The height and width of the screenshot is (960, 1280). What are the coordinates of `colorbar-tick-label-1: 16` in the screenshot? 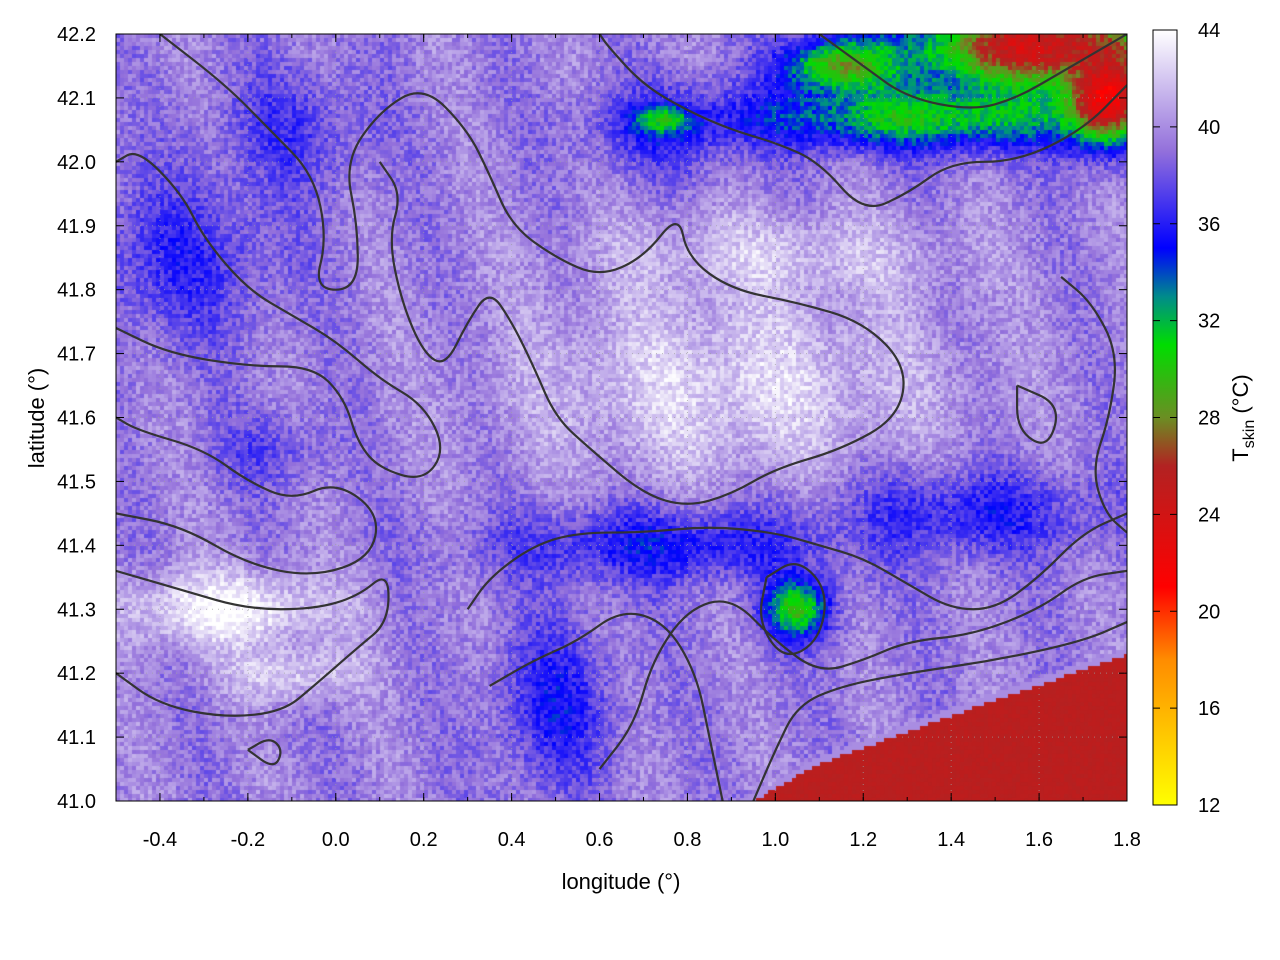 It's located at (1209, 709).